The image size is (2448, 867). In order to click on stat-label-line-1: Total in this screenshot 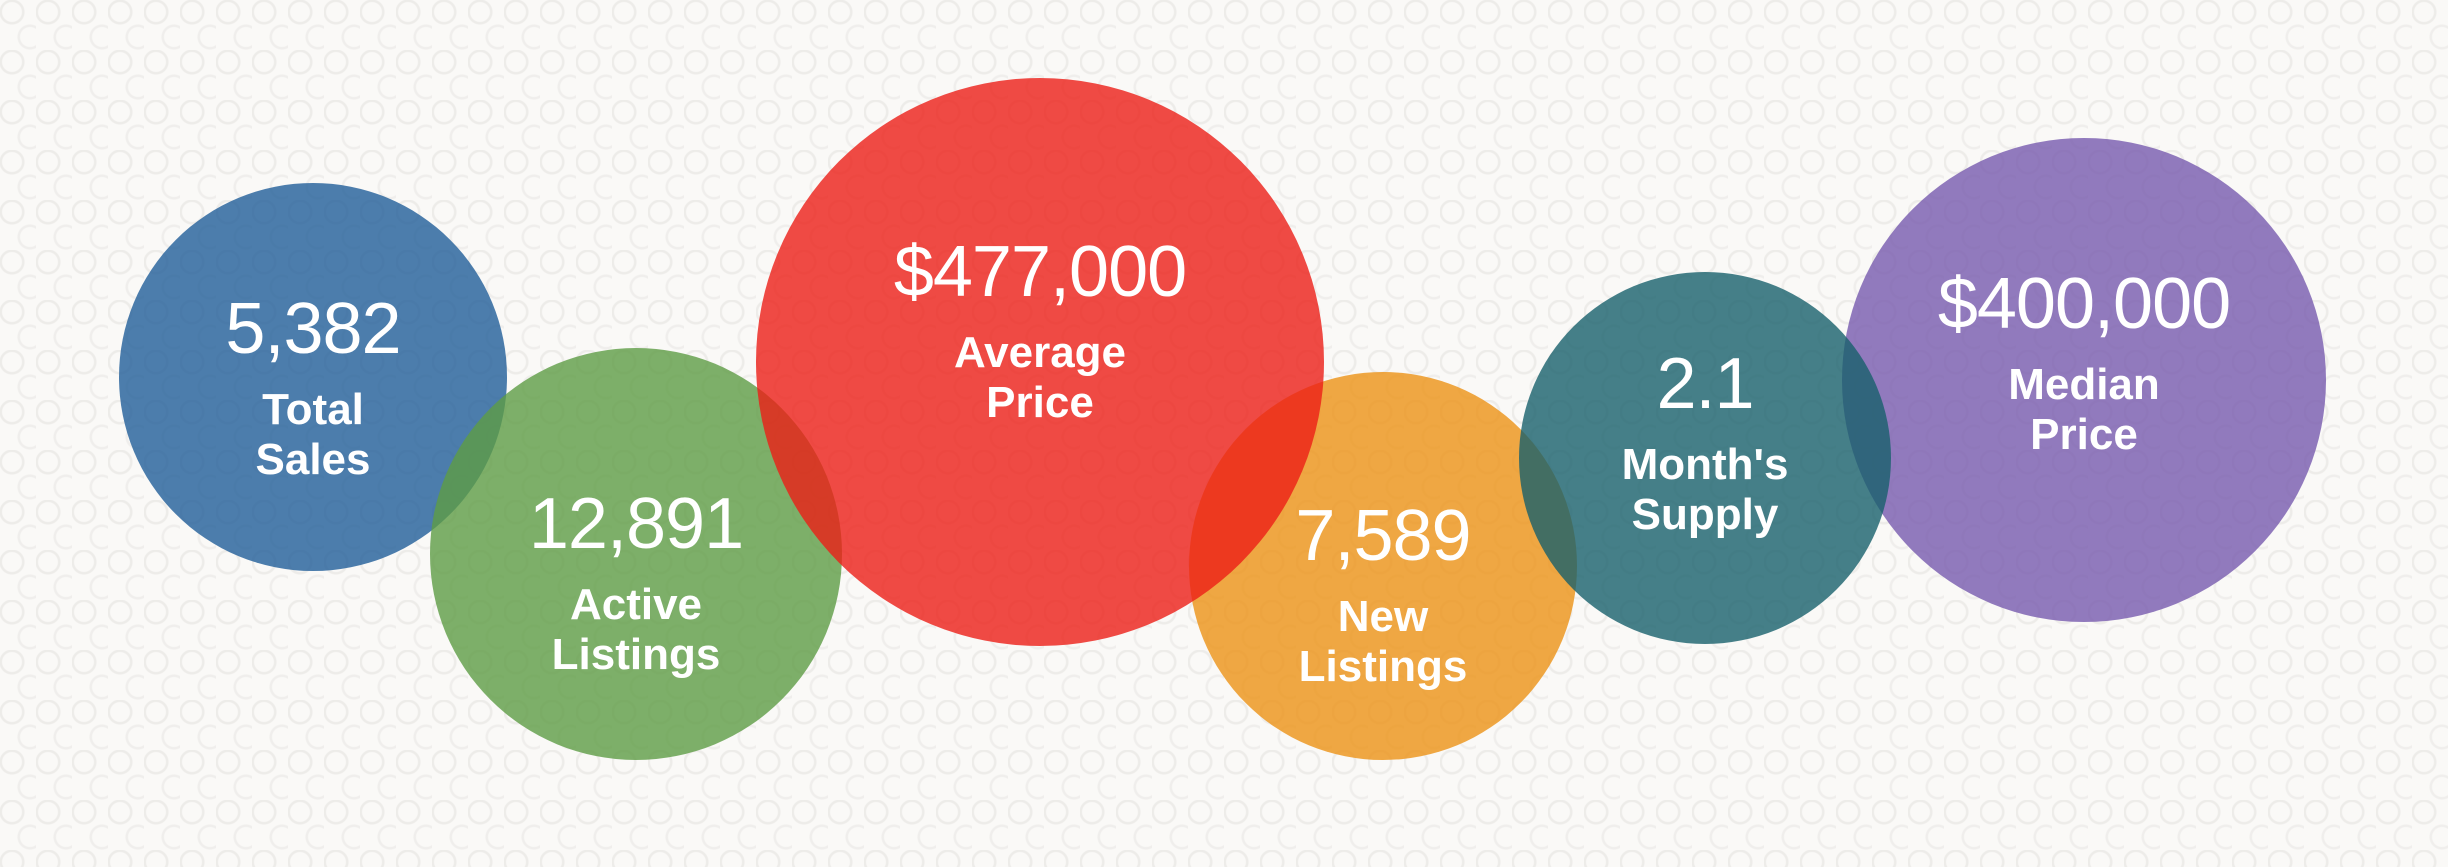, I will do `click(313, 409)`.